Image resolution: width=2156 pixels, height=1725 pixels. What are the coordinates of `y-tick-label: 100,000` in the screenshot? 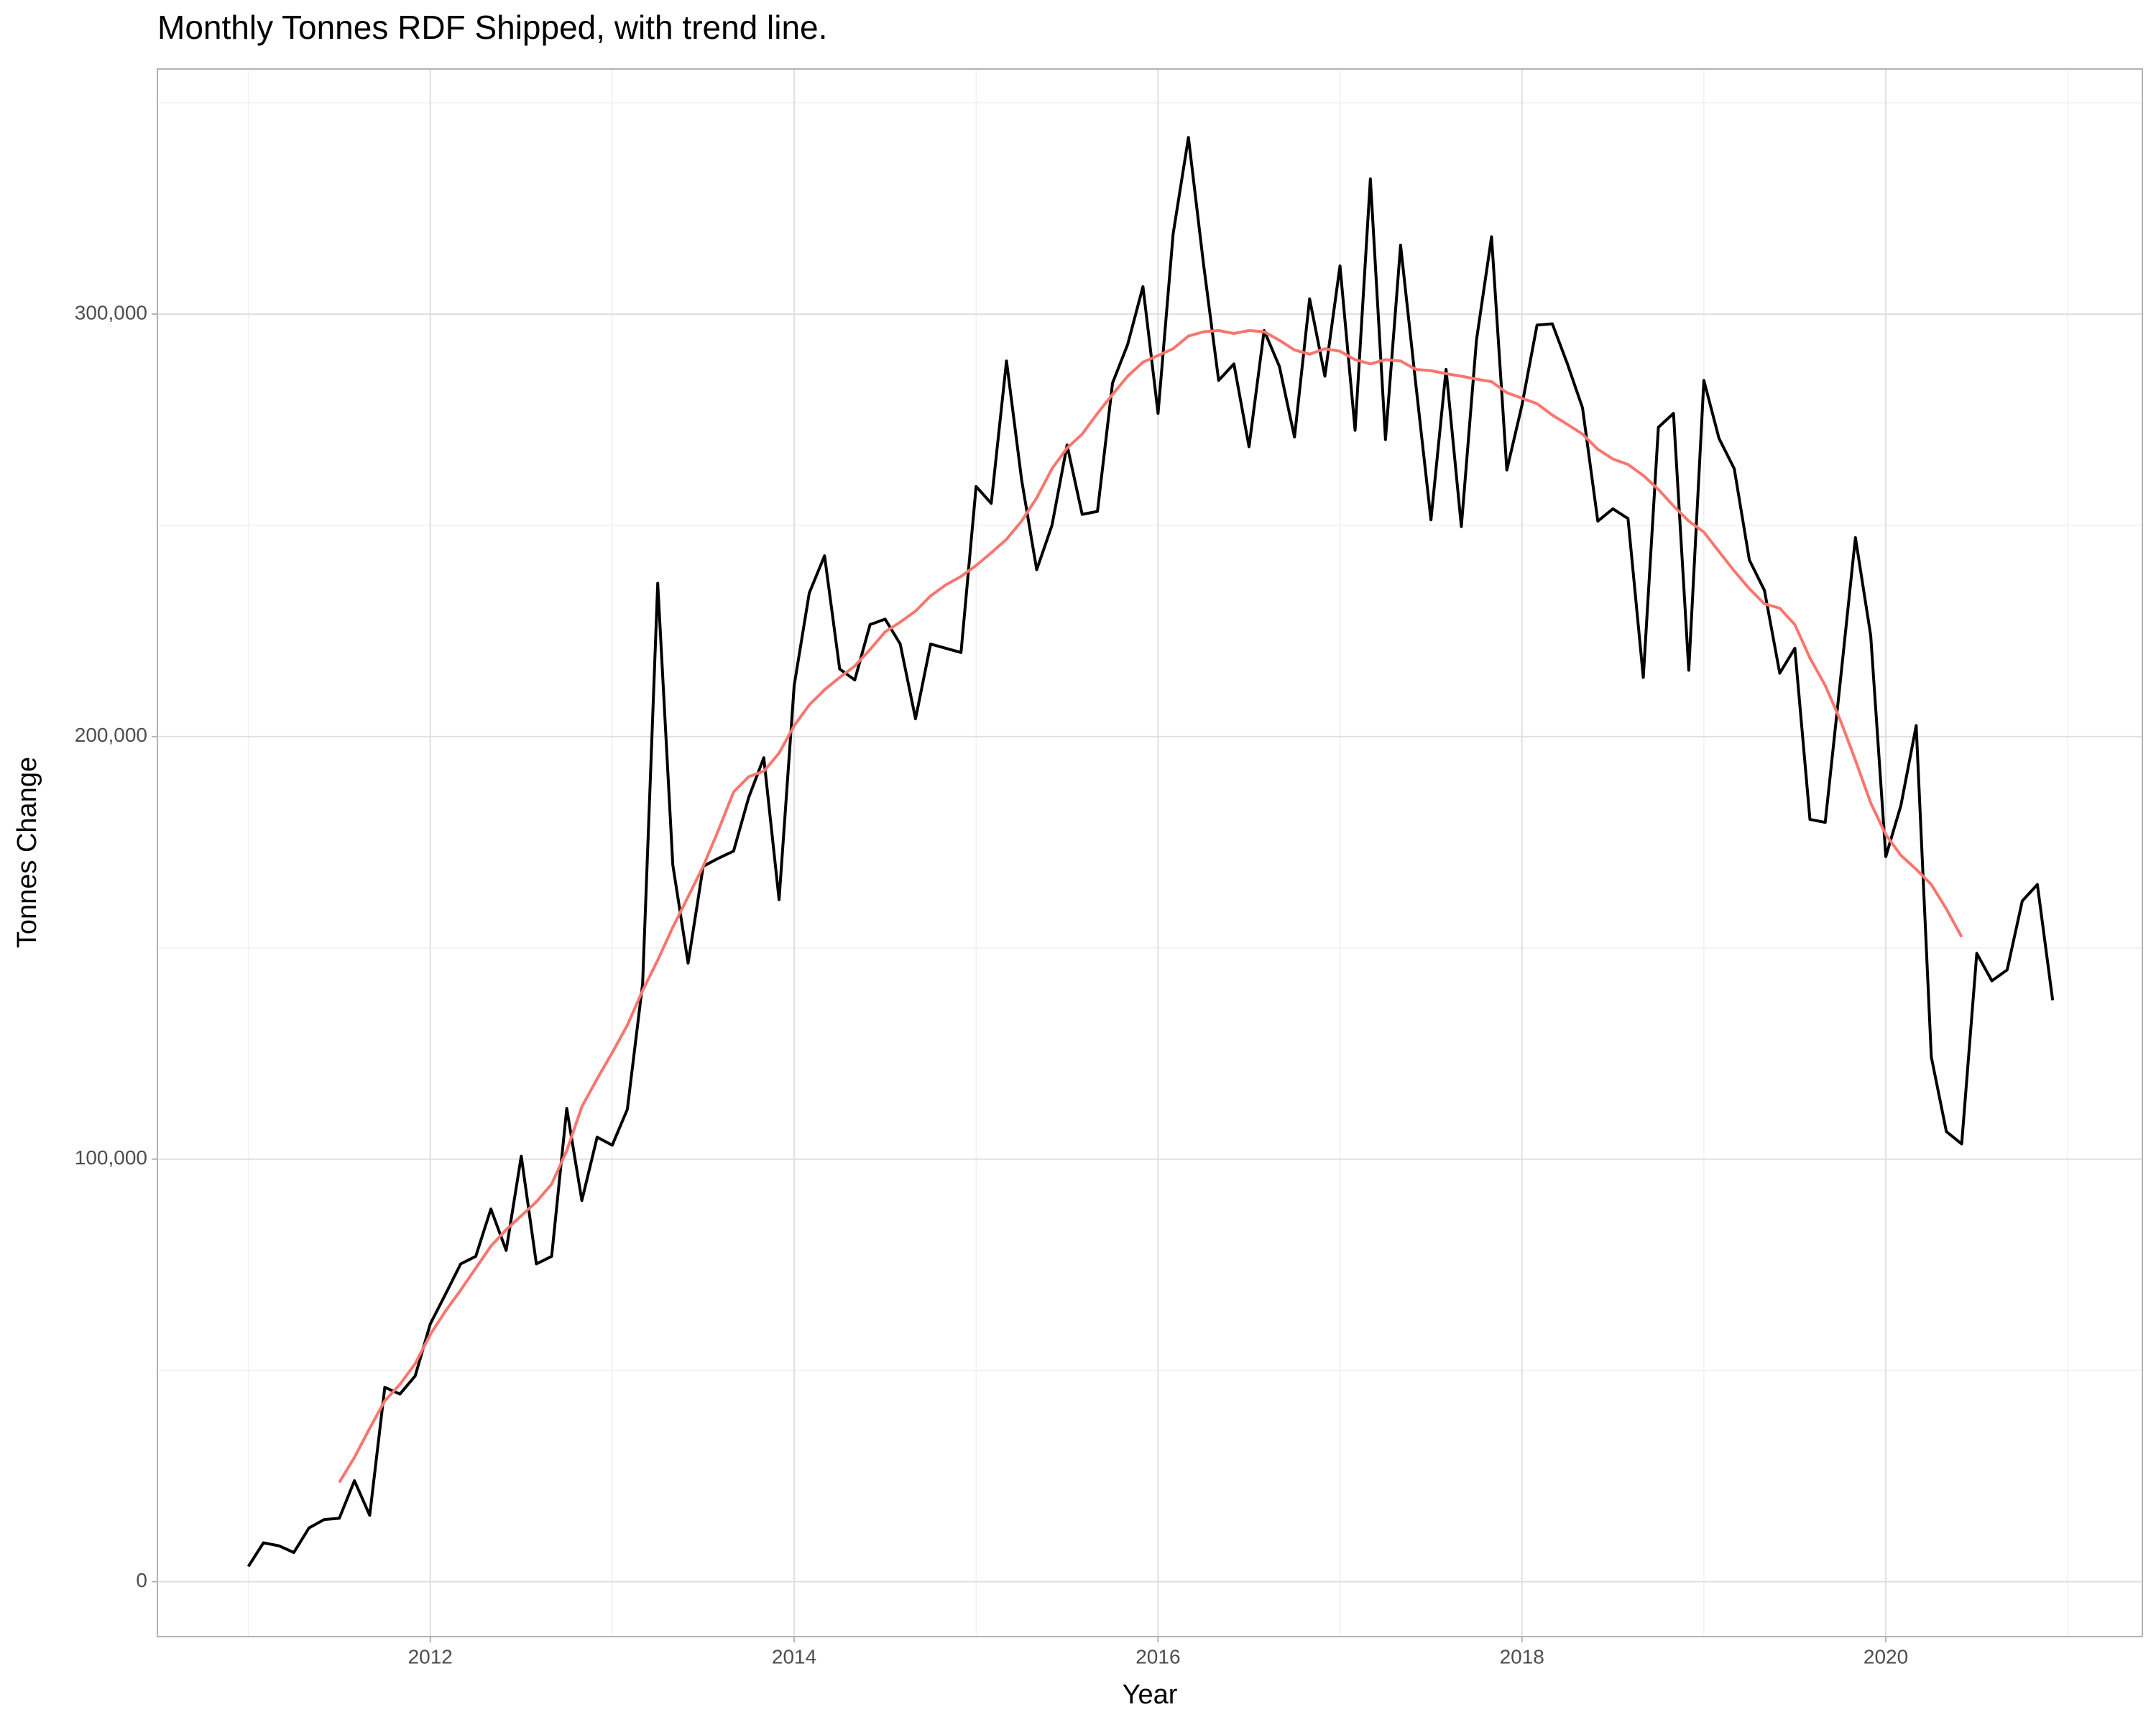 It's located at (111, 1157).